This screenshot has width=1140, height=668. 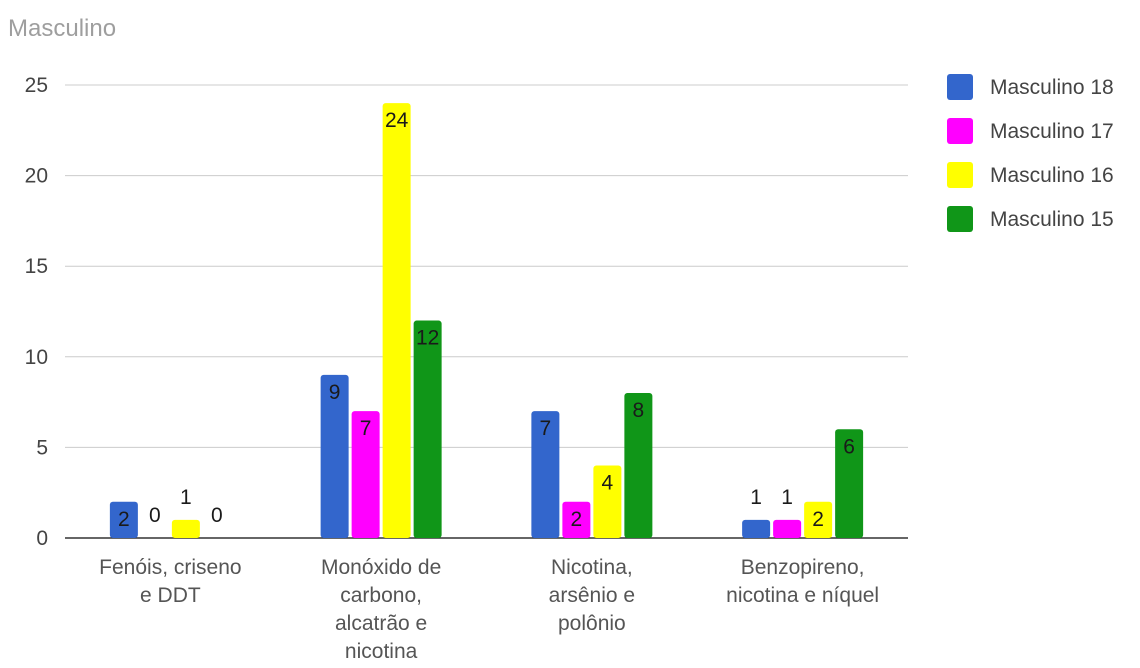 I want to click on x-tick-label-line: alcatrão e, so click(x=381, y=623).